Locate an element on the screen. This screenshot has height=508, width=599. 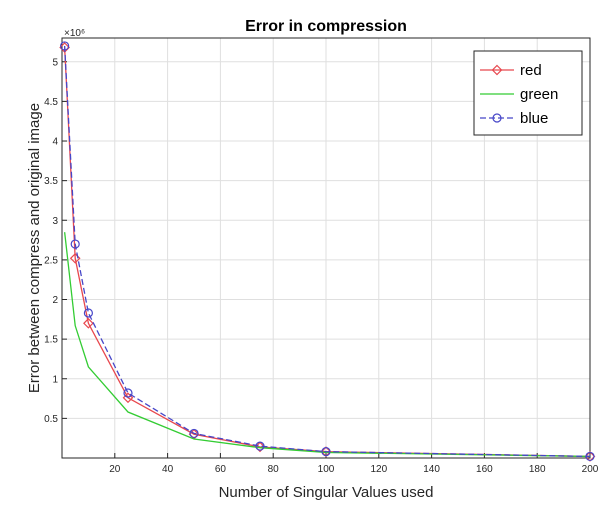
legend-items: red green blue is located at coordinates (519, 94).